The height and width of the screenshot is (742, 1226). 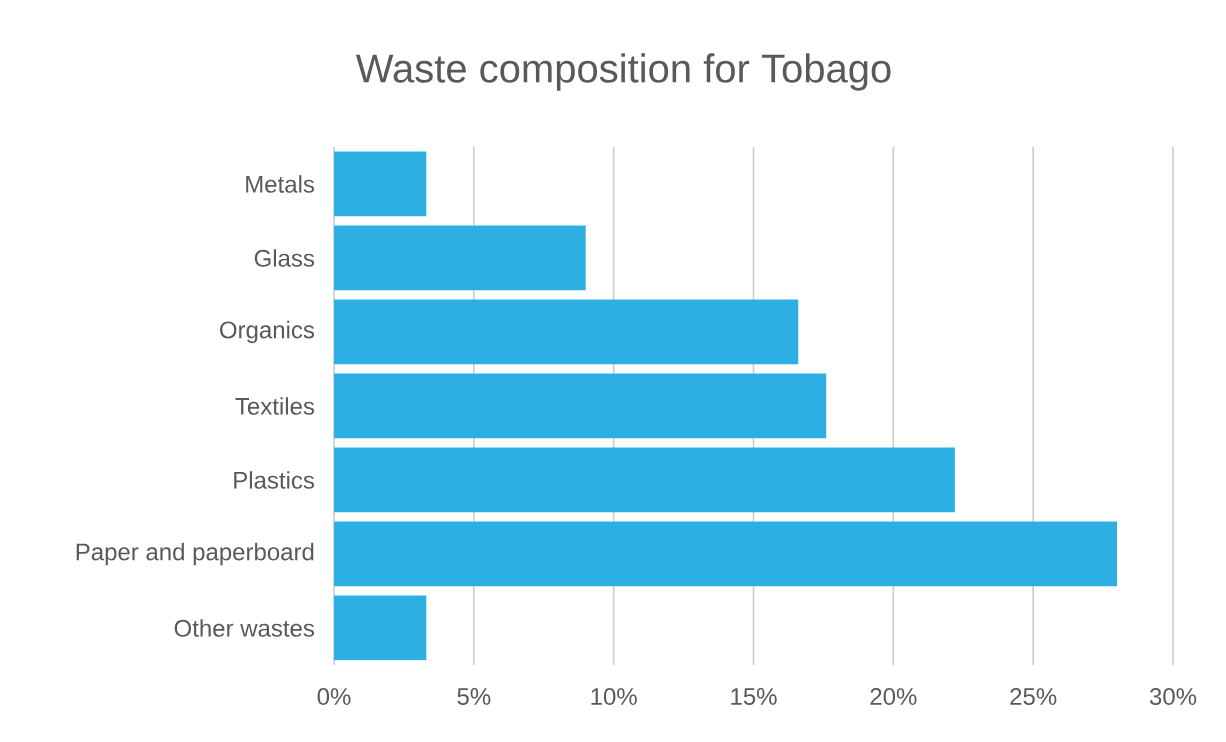 What do you see at coordinates (284, 258) in the screenshot?
I see `y-tick-label: Glass` at bounding box center [284, 258].